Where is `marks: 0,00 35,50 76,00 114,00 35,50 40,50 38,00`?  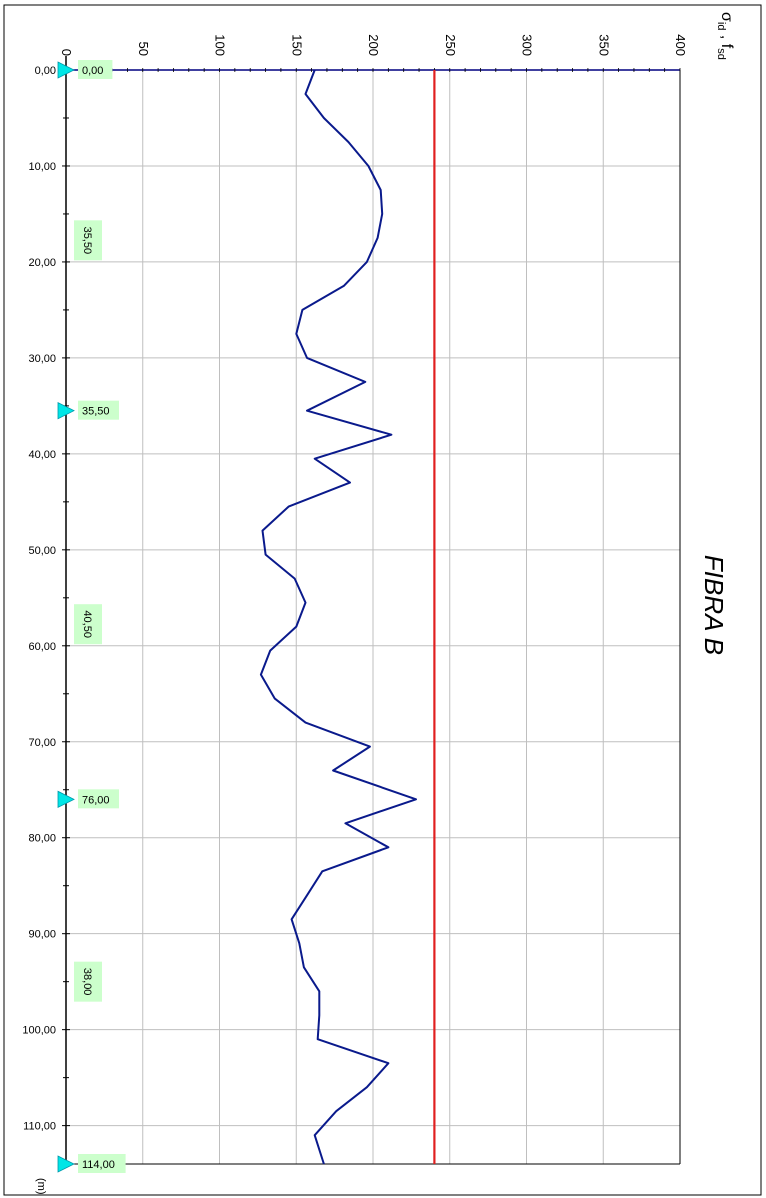
marks: 0,00 35,50 76,00 114,00 35,50 40,50 38,00 is located at coordinates (91, 616).